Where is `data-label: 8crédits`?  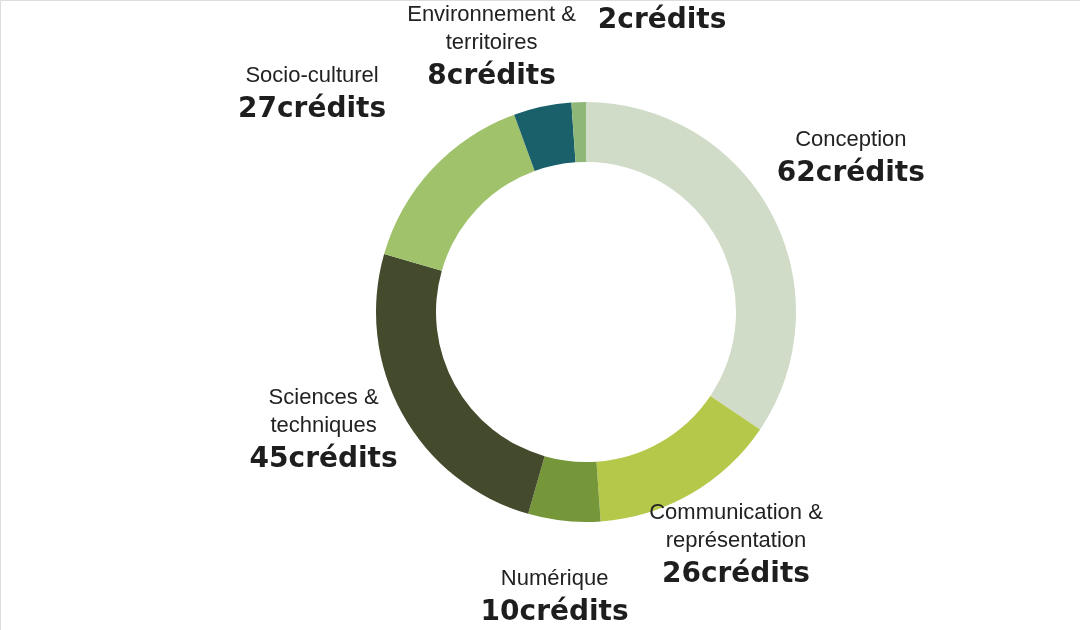
data-label: 8crédits is located at coordinates (491, 74).